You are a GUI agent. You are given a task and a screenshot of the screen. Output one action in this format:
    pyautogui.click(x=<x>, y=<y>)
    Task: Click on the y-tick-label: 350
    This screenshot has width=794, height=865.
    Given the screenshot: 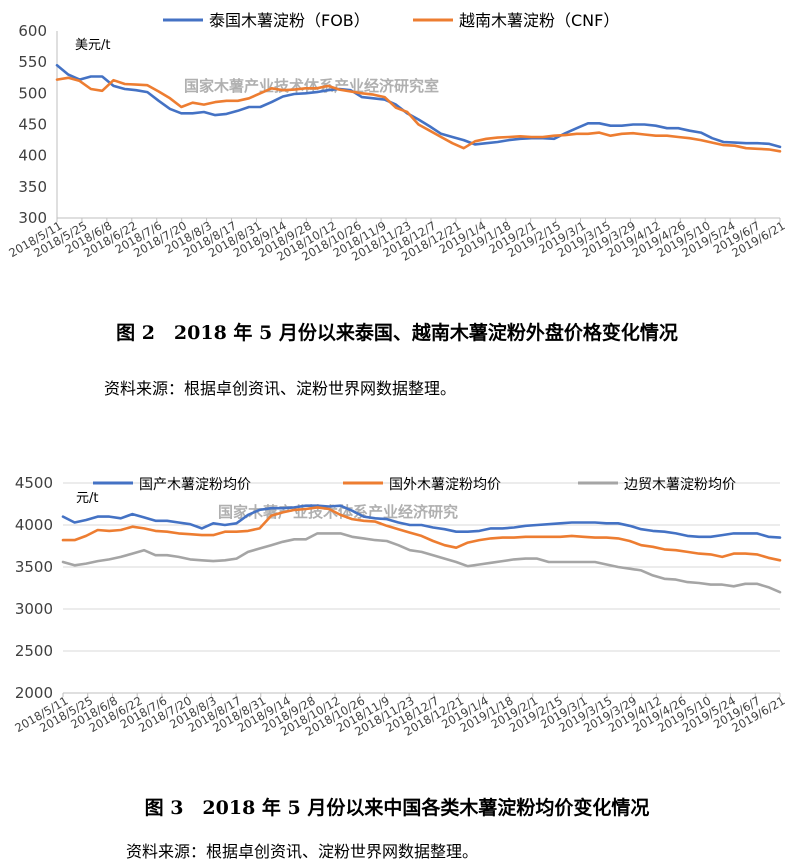 What is the action you would take?
    pyautogui.click(x=32, y=187)
    